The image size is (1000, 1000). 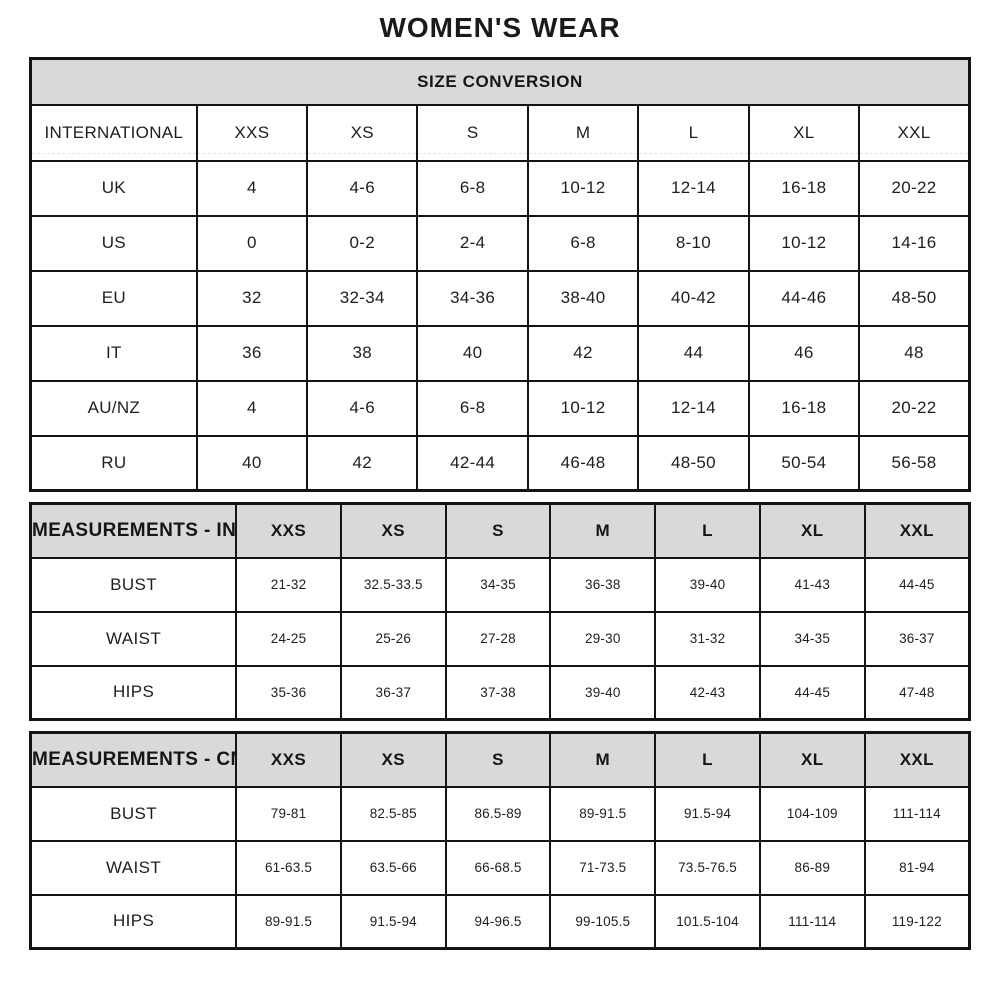 I want to click on row-label: RU, so click(x=113, y=463).